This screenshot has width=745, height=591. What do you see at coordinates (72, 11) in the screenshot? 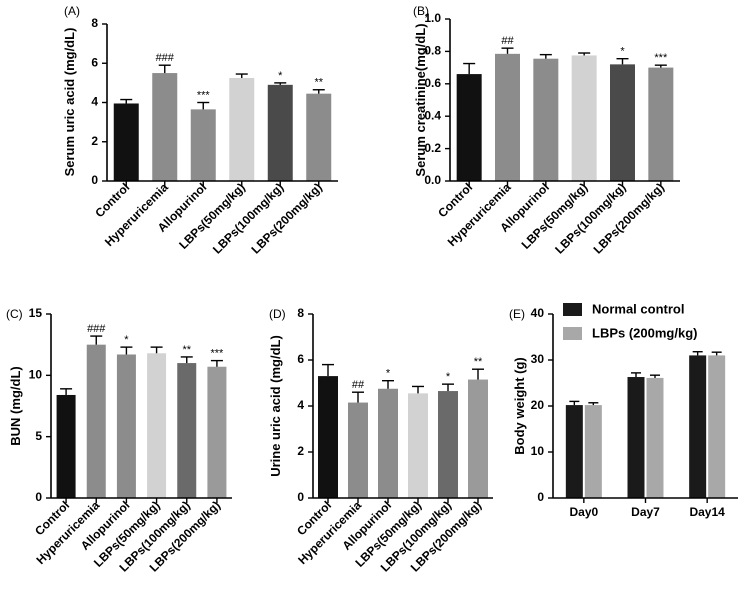
I see `panel-label: (A)` at bounding box center [72, 11].